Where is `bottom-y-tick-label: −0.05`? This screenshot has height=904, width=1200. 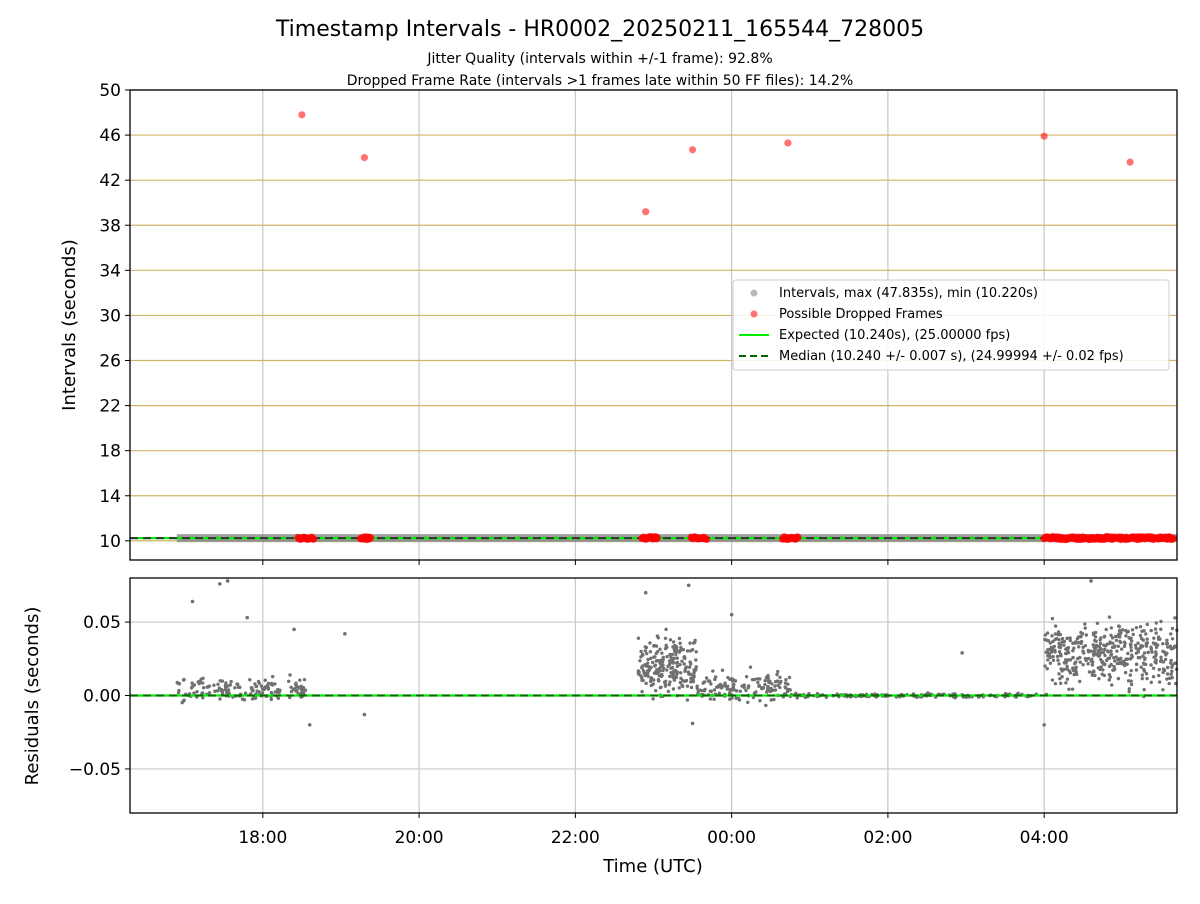 bottom-y-tick-label: −0.05 is located at coordinates (95, 770).